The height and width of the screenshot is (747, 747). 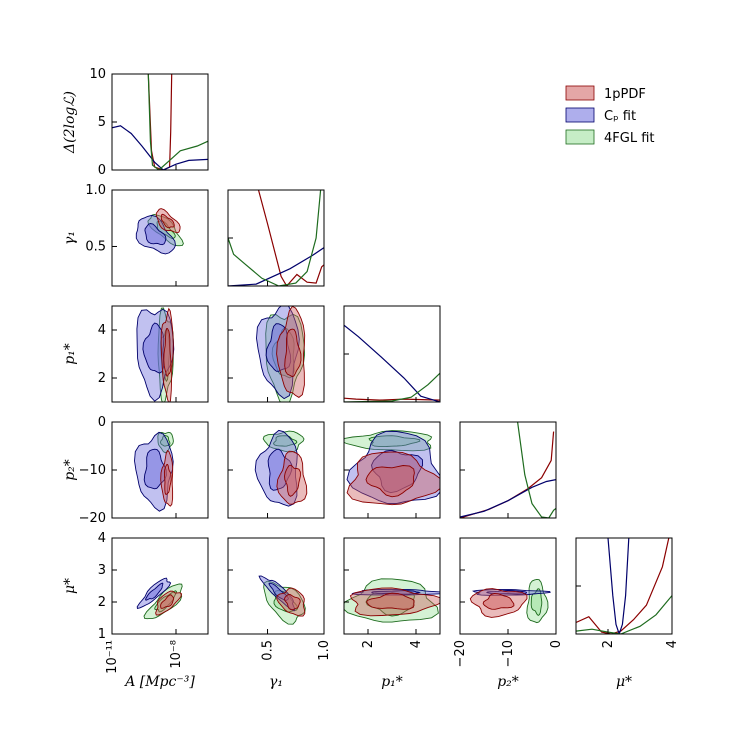 What do you see at coordinates (102, 538) in the screenshot?
I see `y-tick-mu: 4` at bounding box center [102, 538].